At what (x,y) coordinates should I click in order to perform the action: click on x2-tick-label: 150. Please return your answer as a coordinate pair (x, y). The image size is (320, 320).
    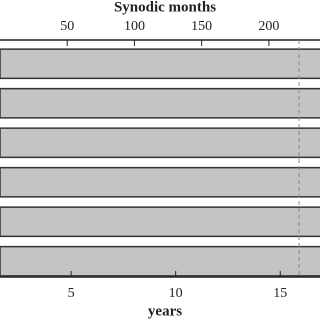
    Looking at the image, I should click on (201, 26).